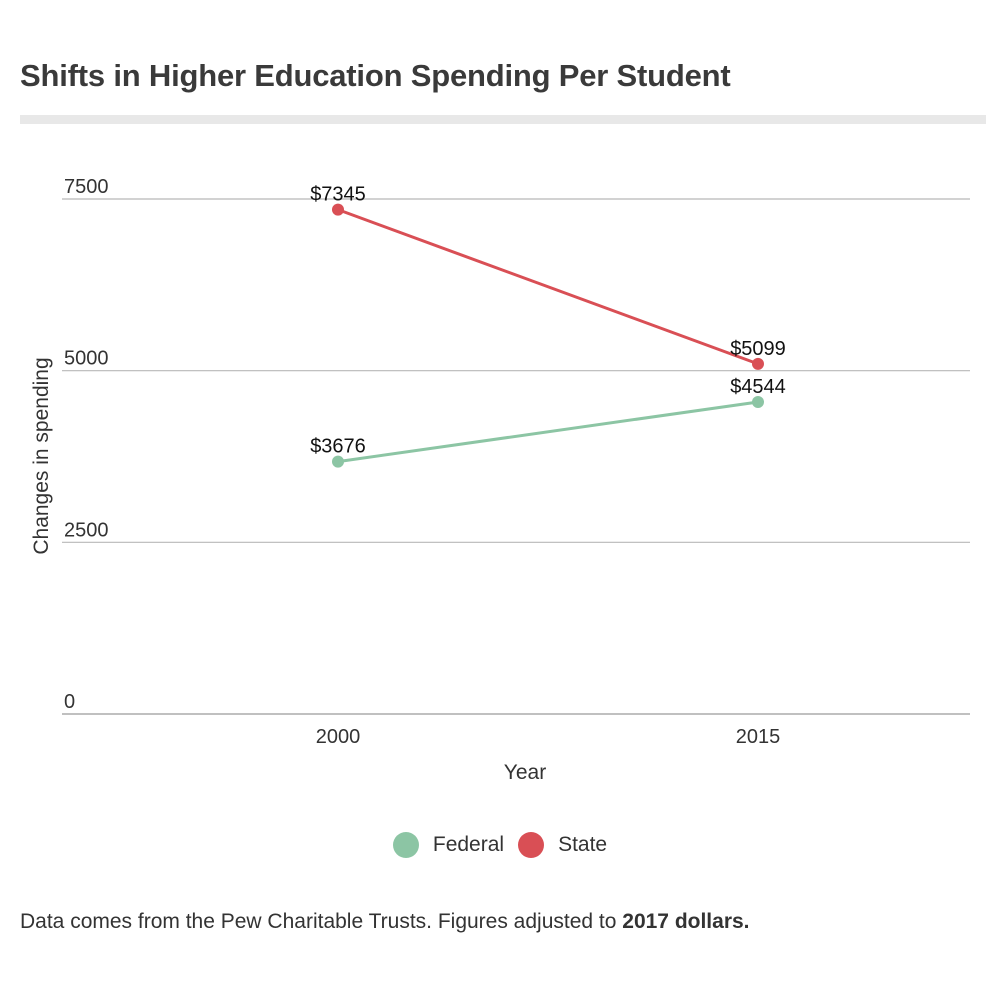 This screenshot has width=1000, height=1000. I want to click on x-tick-label: 2000, so click(338, 737).